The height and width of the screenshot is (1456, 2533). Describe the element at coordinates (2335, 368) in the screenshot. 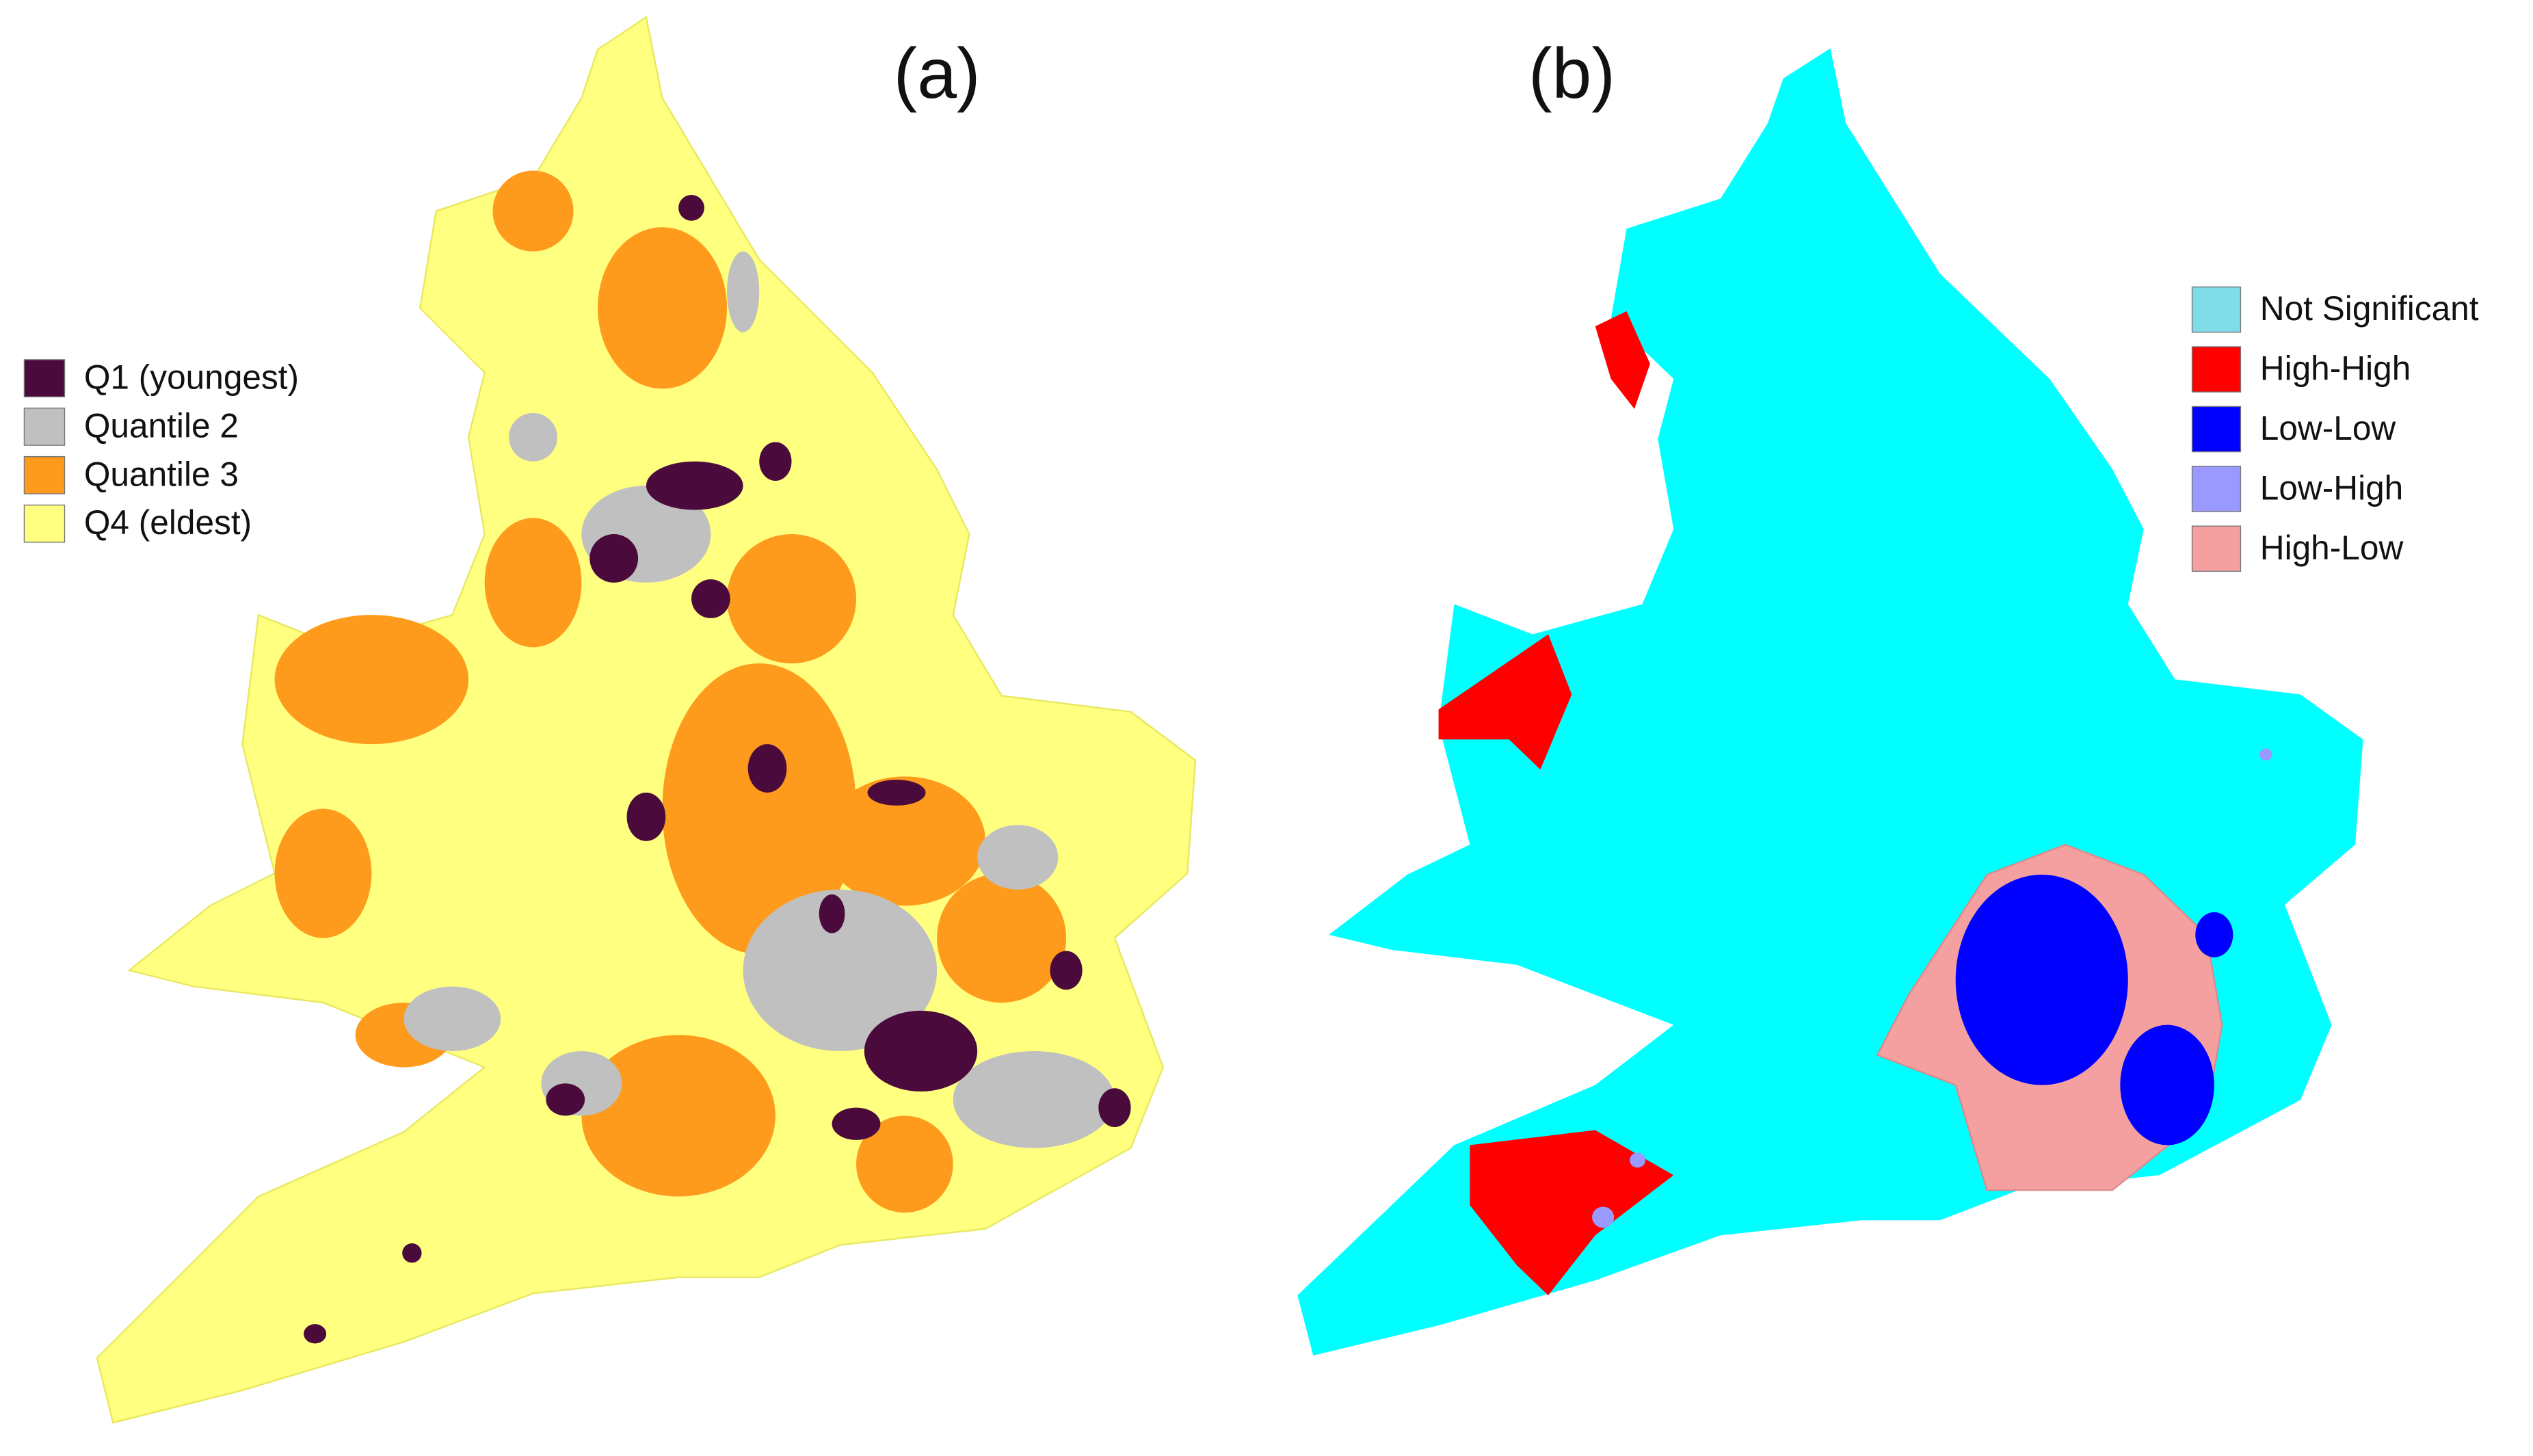

I see `legend-label: High-High` at that location.